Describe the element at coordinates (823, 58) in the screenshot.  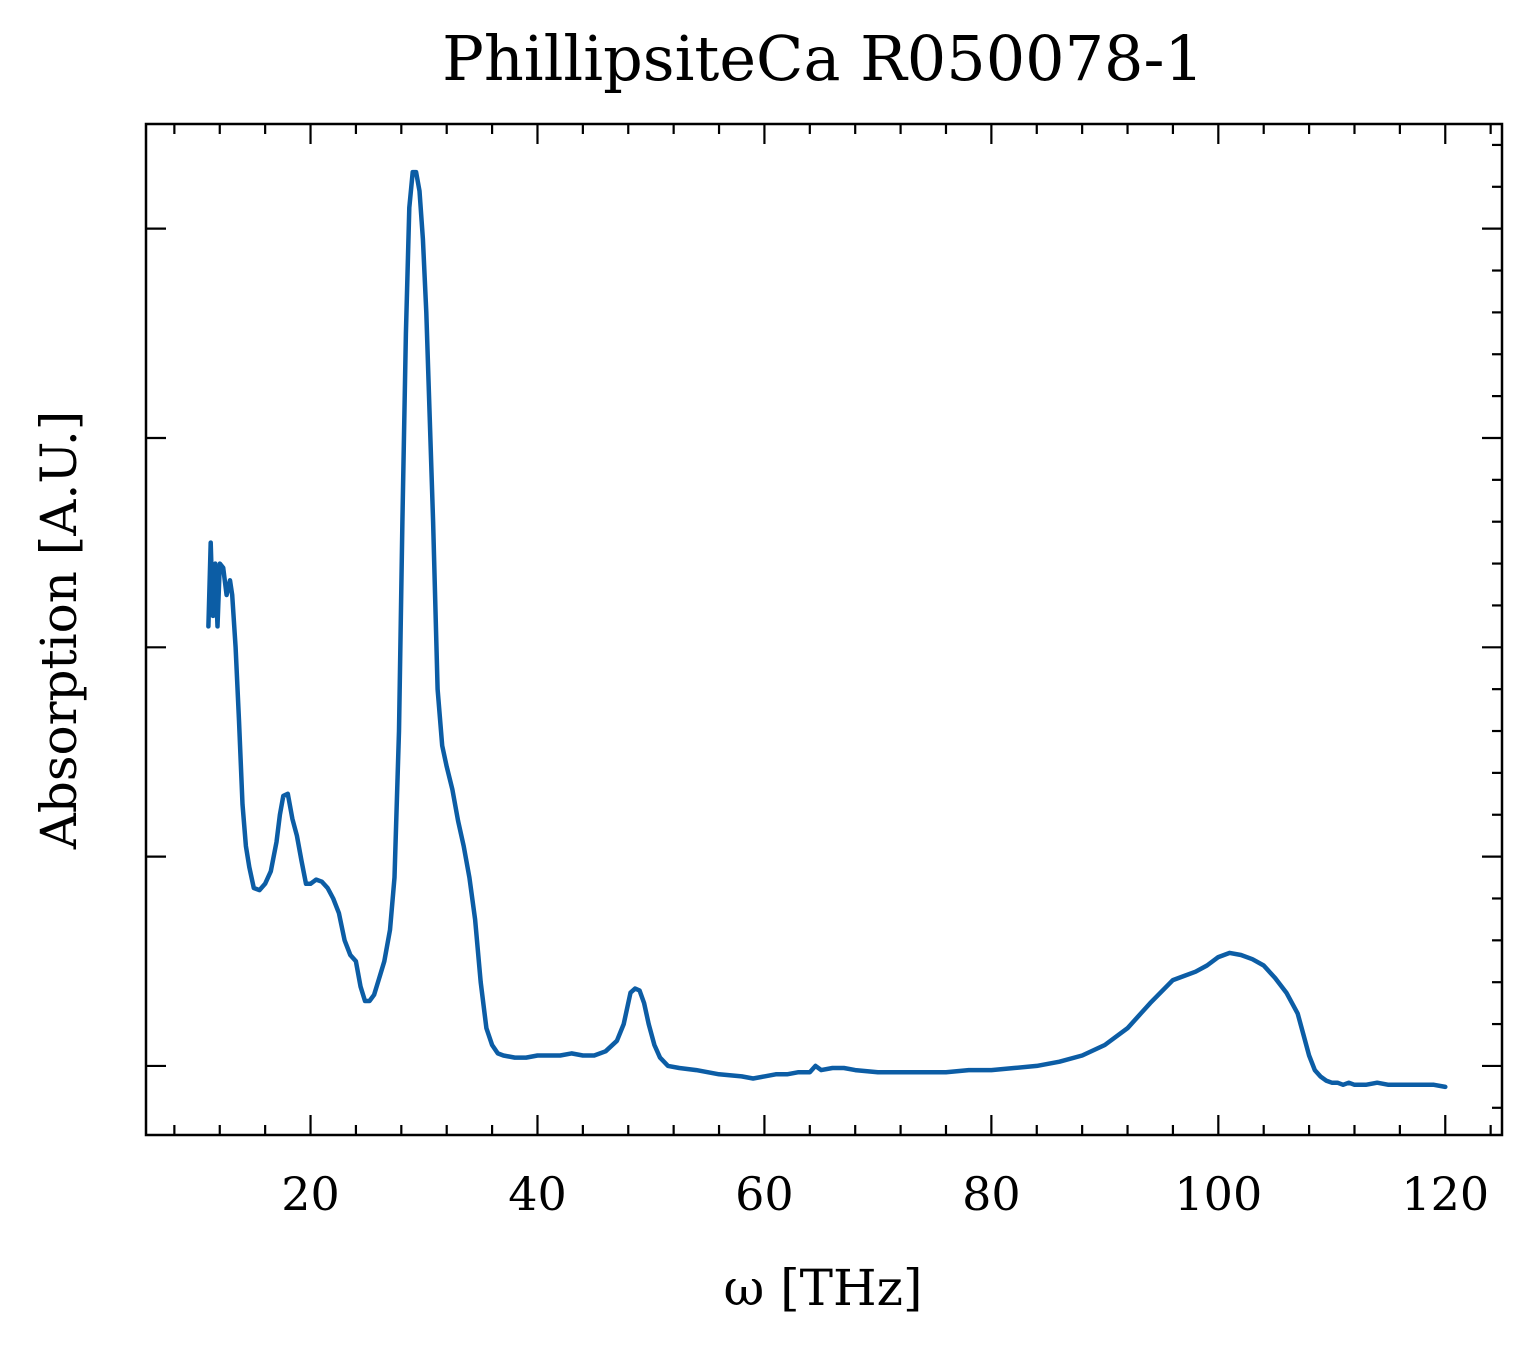
I see `chart-title: PhillipsiteCa R050078-1` at that location.